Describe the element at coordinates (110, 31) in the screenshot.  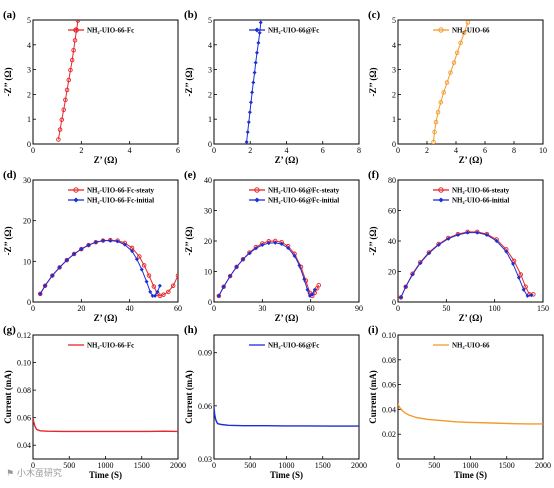
I see `legend-label: NH₂-UIO-66-Fc` at that location.